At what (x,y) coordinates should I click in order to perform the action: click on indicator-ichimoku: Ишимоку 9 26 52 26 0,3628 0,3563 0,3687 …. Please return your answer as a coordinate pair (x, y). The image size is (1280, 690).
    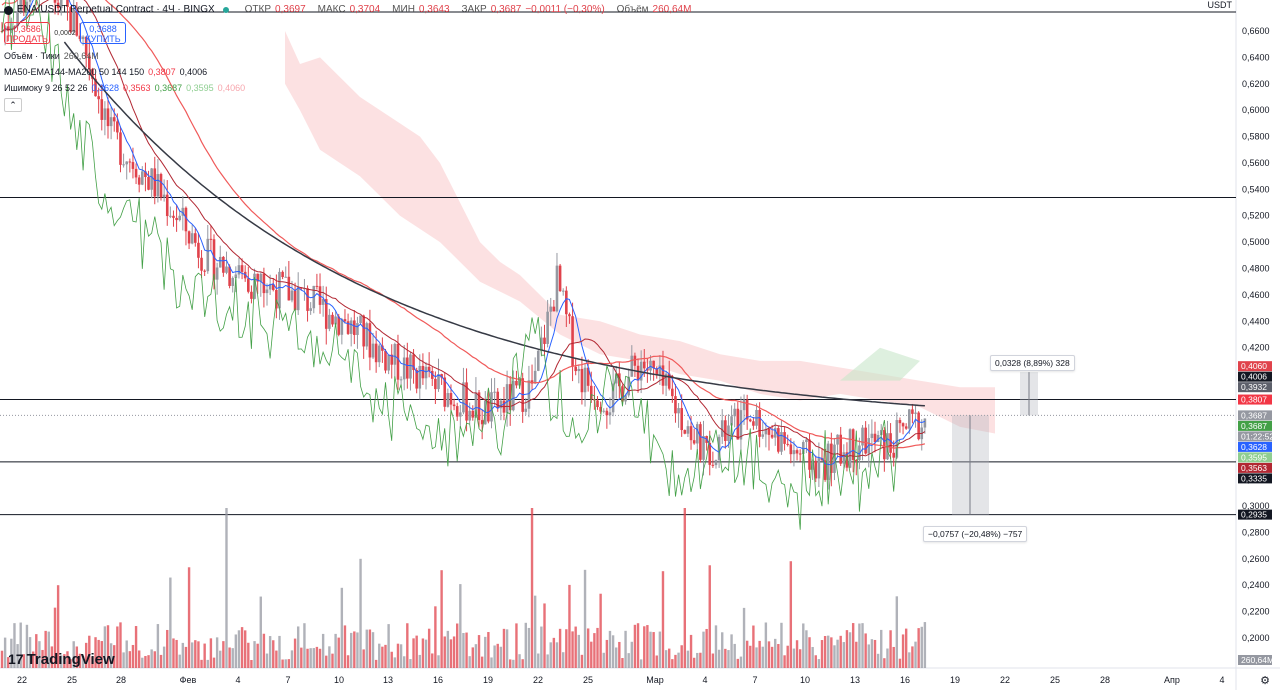
    Looking at the image, I should click on (347, 88).